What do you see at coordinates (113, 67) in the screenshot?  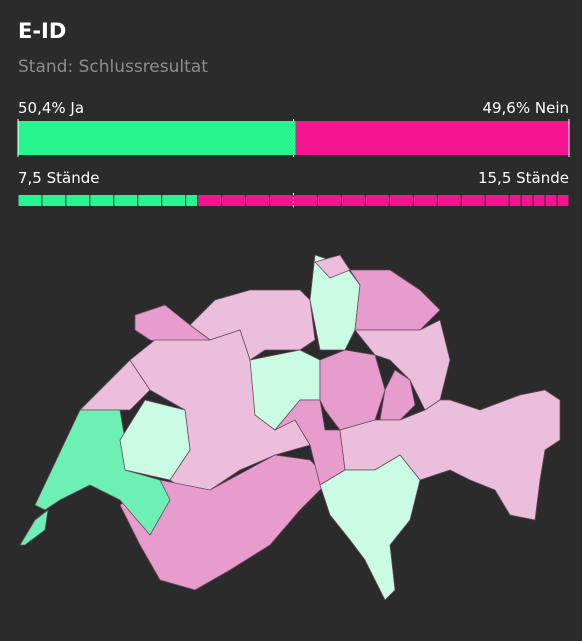 I see `subtitle: Stand: Schlussresultat` at bounding box center [113, 67].